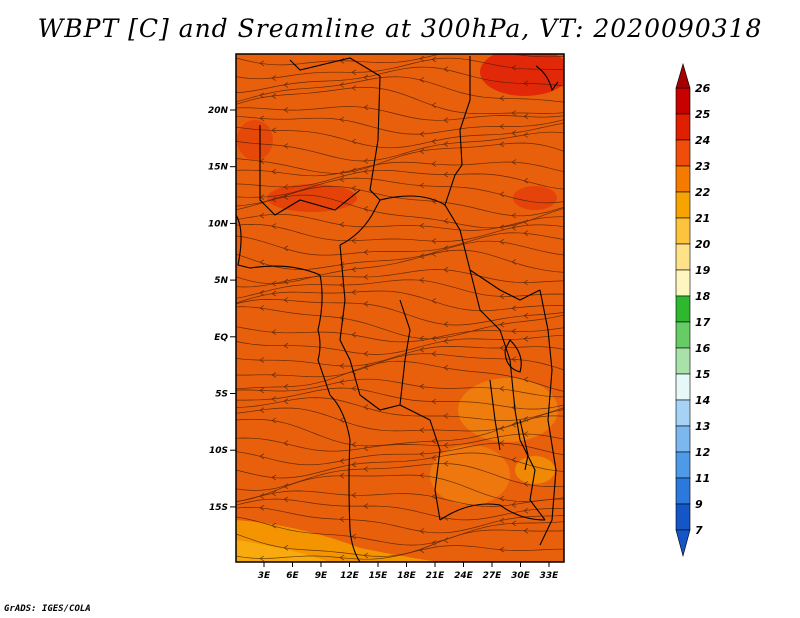  I want to click on wbpt-patch-22c, so click(470, 475).